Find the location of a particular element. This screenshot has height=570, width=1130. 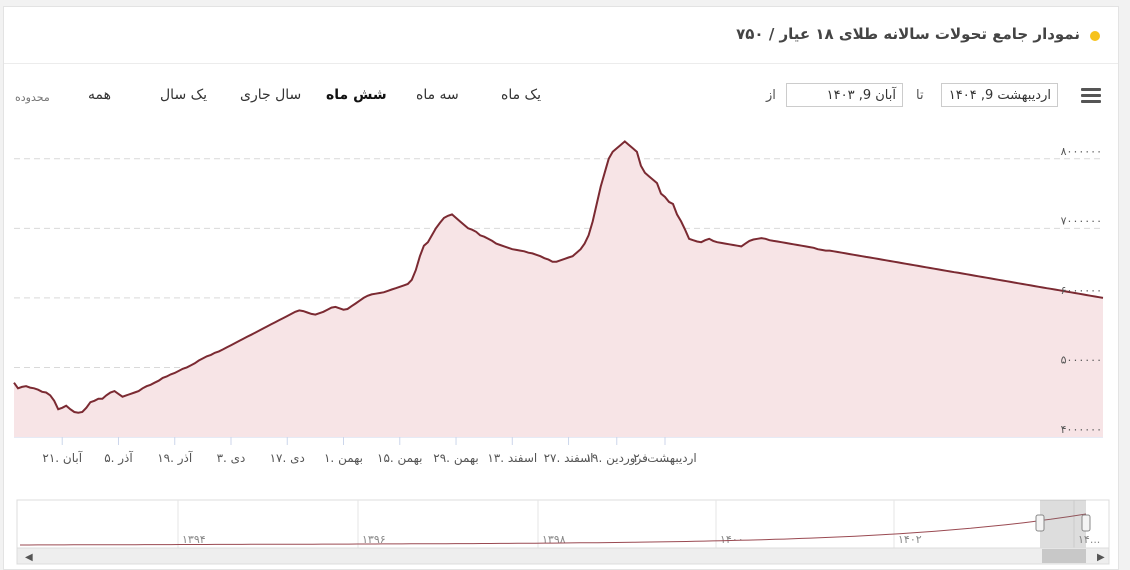

range-button-three-months: سه ماه is located at coordinates (437, 95).